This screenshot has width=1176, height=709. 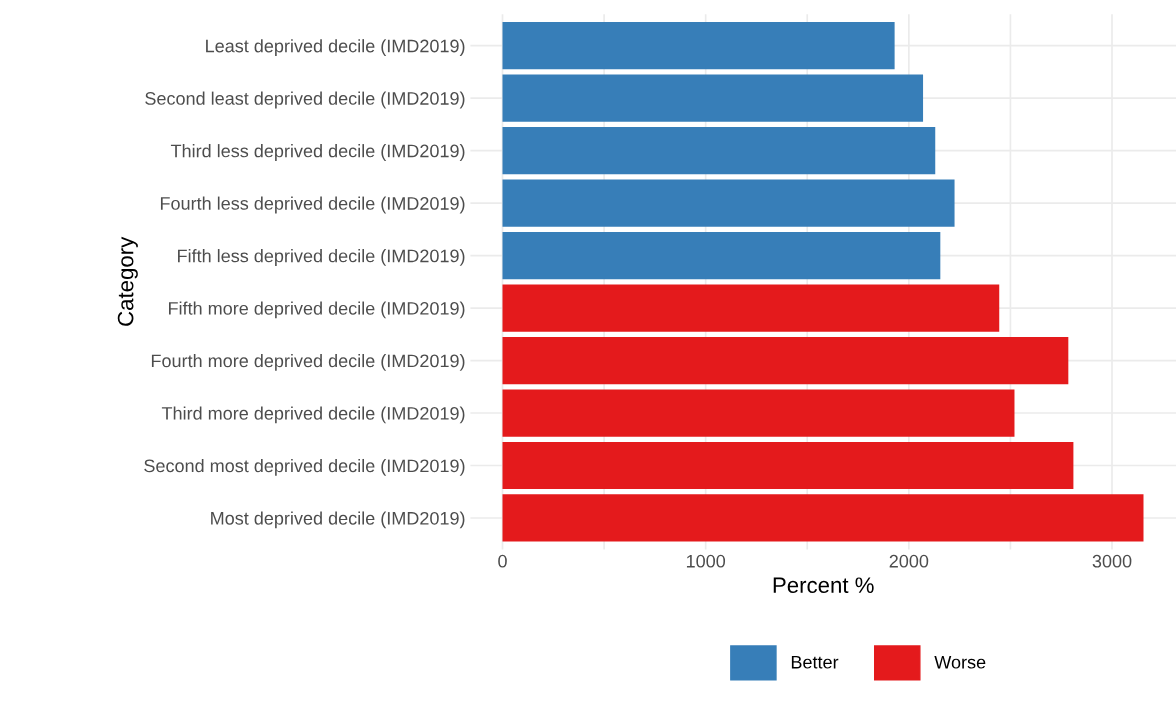 I want to click on y-axis-title: Category, so click(x=127, y=281).